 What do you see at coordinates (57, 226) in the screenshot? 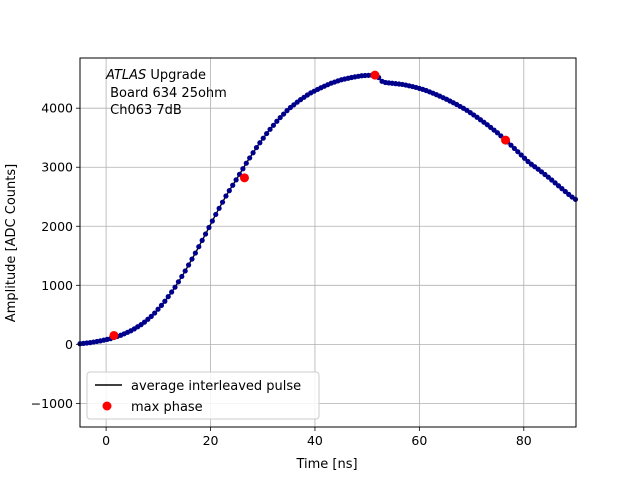
I see `y-tick-label: 2000` at bounding box center [57, 226].